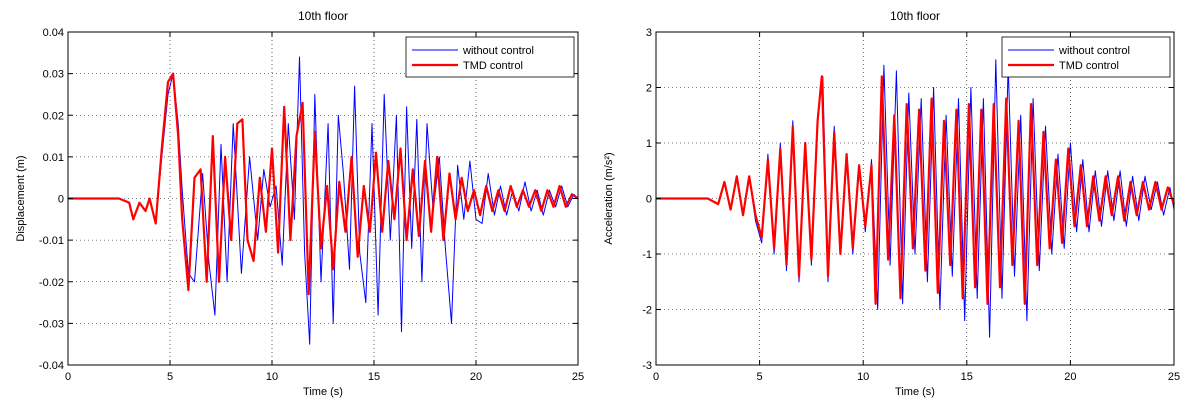 The width and height of the screenshot is (1187, 408). Describe the element at coordinates (649, 144) in the screenshot. I see `y-tick-label: 1` at that location.